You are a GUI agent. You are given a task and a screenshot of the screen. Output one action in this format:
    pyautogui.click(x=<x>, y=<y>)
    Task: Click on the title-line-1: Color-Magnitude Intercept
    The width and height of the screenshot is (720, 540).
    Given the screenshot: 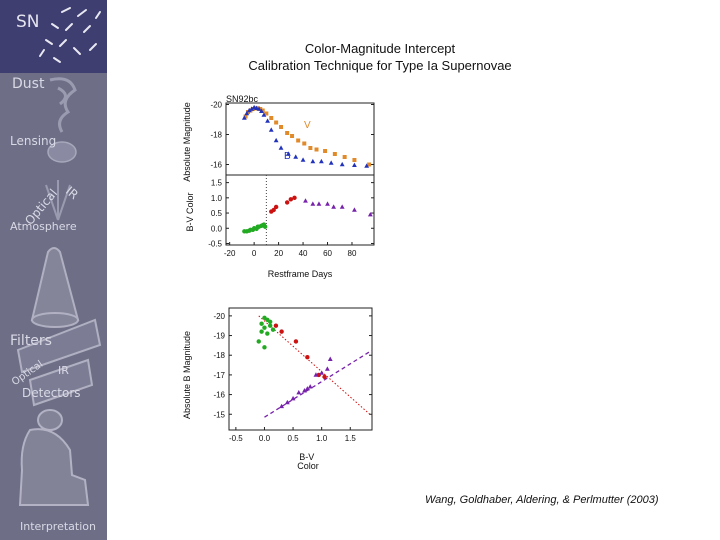 What is the action you would take?
    pyautogui.click(x=380, y=48)
    